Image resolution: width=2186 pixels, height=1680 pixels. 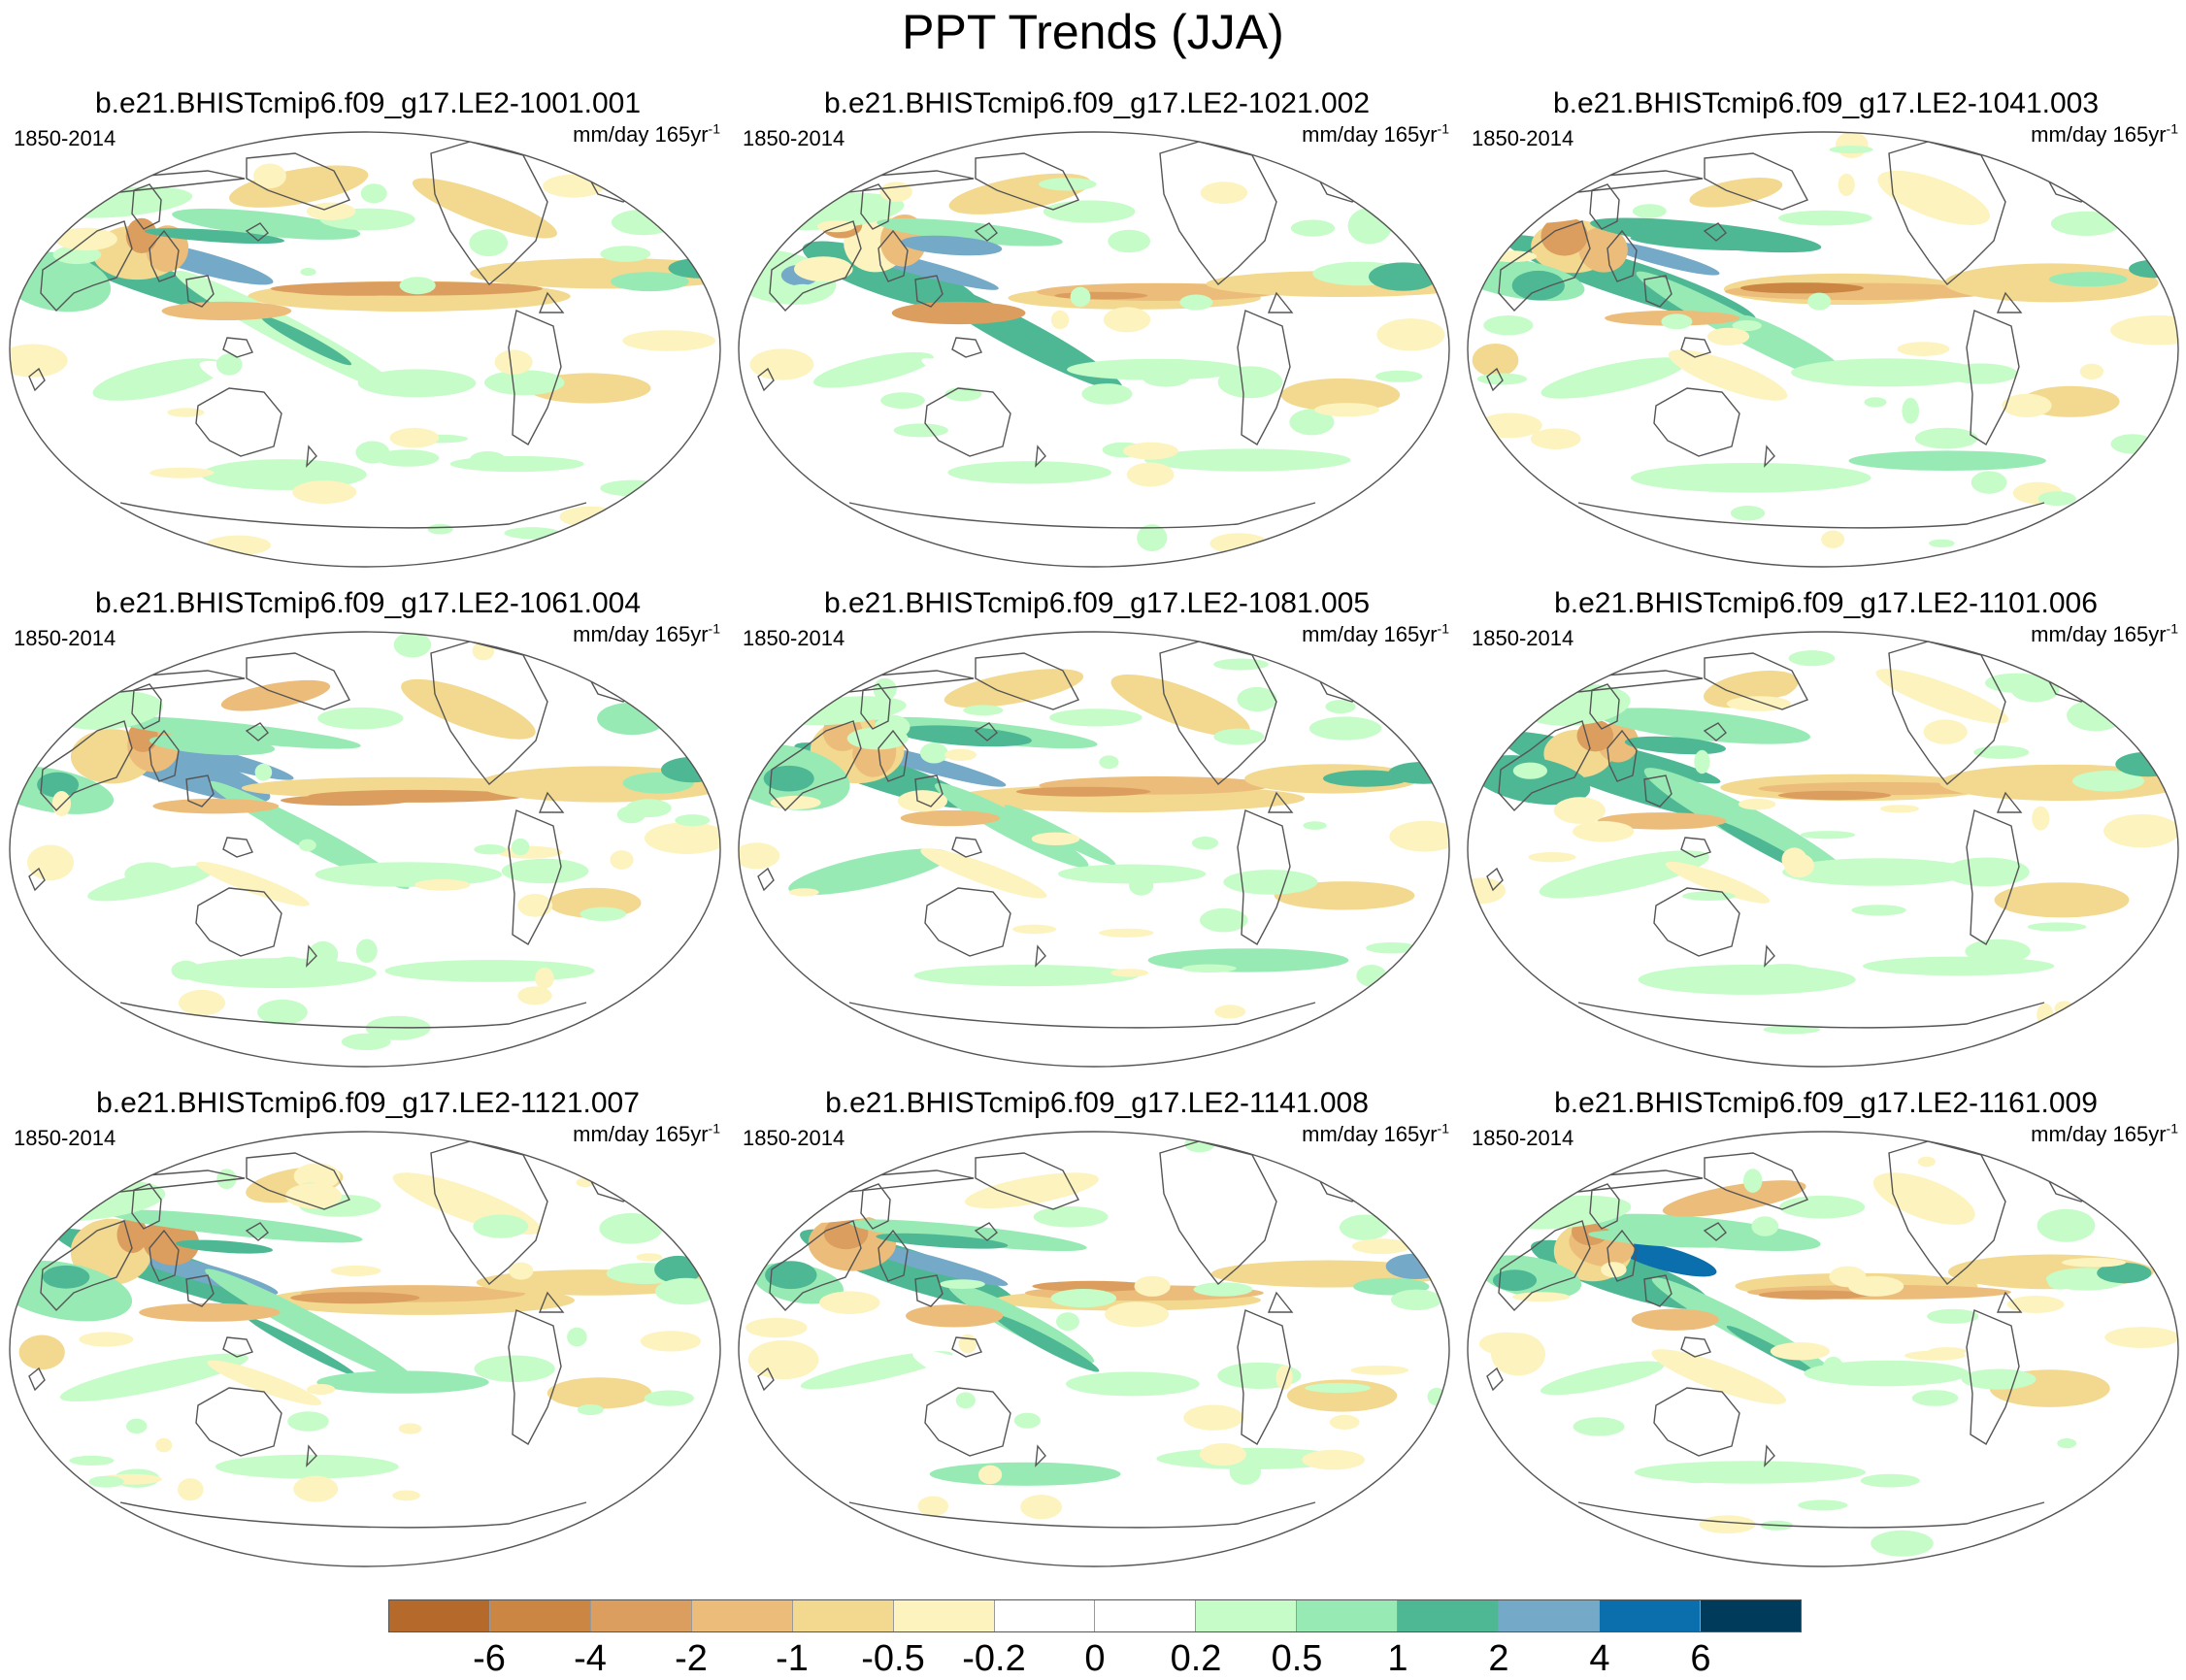 What do you see at coordinates (2105, 633) in the screenshot?
I see `units-label: mm/day 165yr-1` at bounding box center [2105, 633].